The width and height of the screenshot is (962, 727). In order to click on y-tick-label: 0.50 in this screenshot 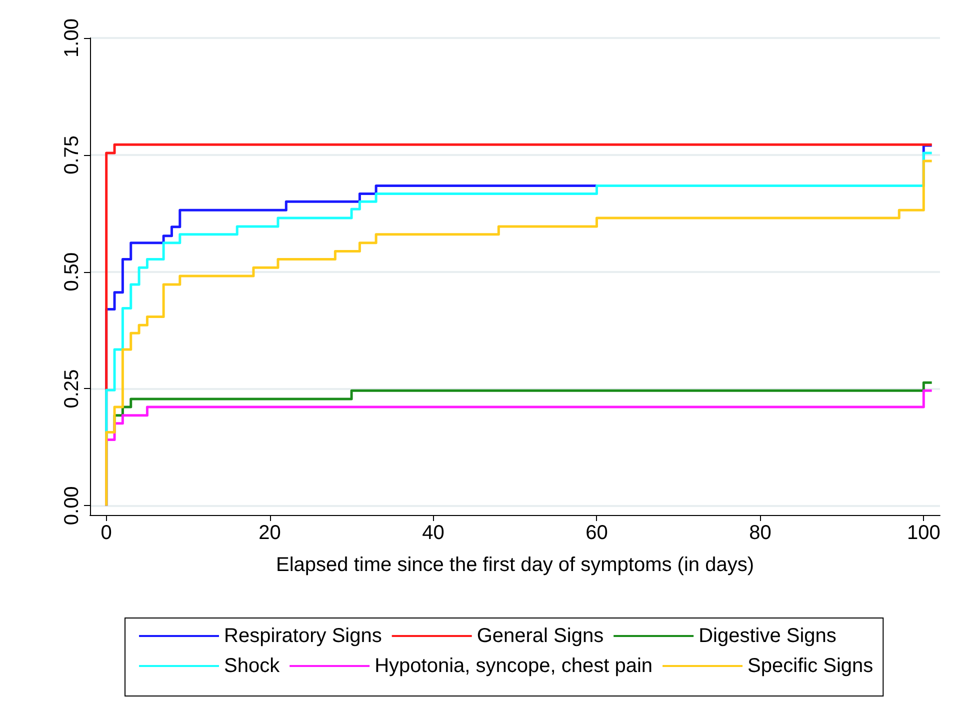, I will do `click(72, 272)`.